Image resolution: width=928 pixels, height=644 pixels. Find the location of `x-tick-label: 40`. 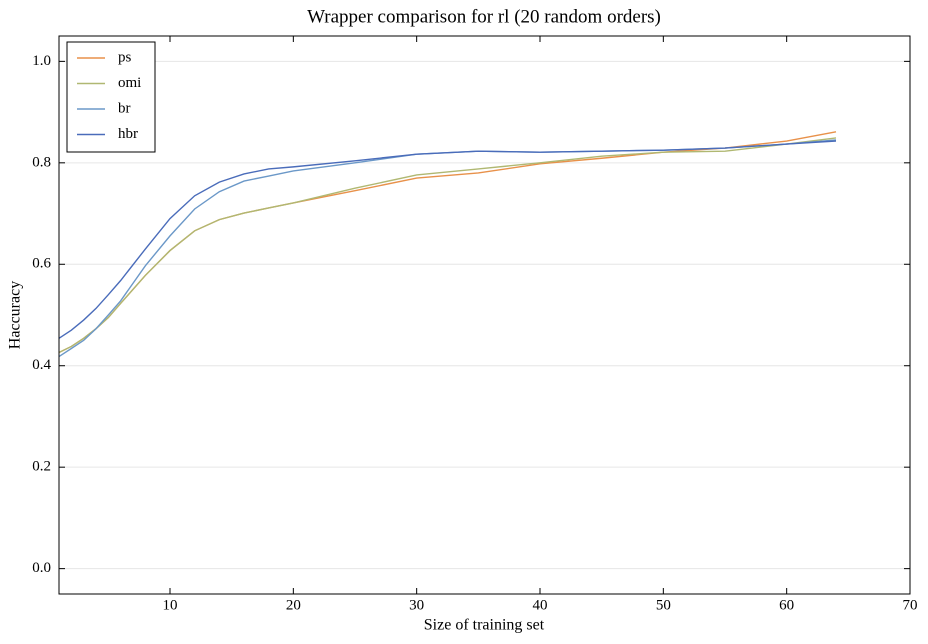

x-tick-label: 40 is located at coordinates (540, 605).